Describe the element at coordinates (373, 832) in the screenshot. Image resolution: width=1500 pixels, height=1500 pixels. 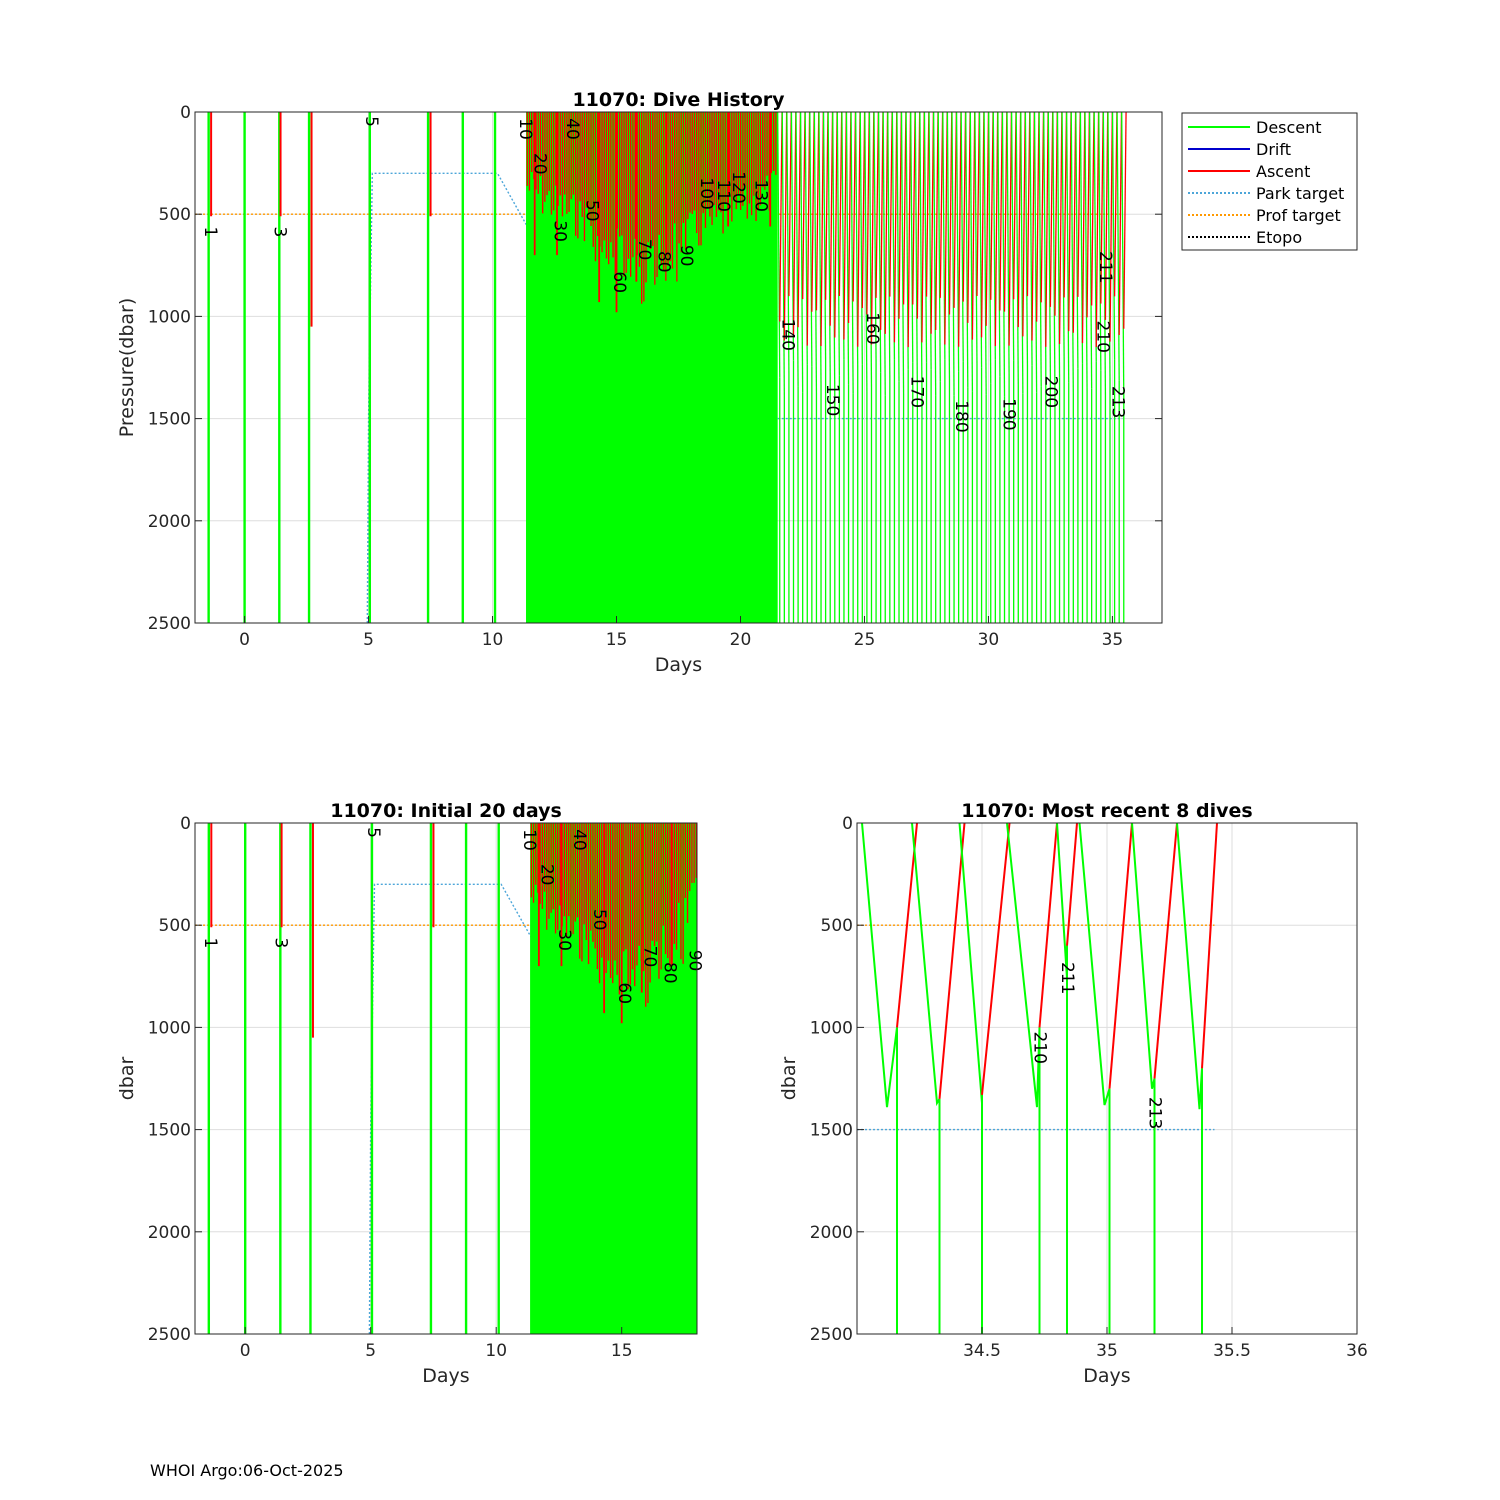
I see `initial-dive-label-2: 5` at that location.